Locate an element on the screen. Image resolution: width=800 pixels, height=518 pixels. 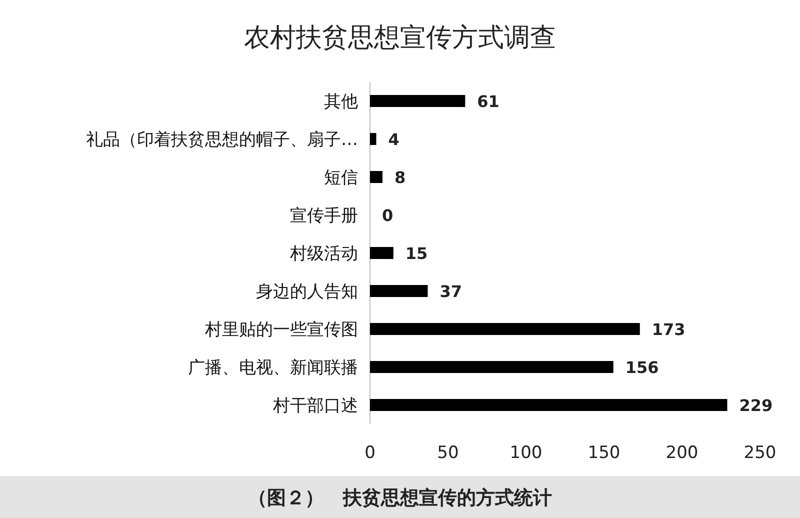
x-tick-label: 50 is located at coordinates (448, 453).